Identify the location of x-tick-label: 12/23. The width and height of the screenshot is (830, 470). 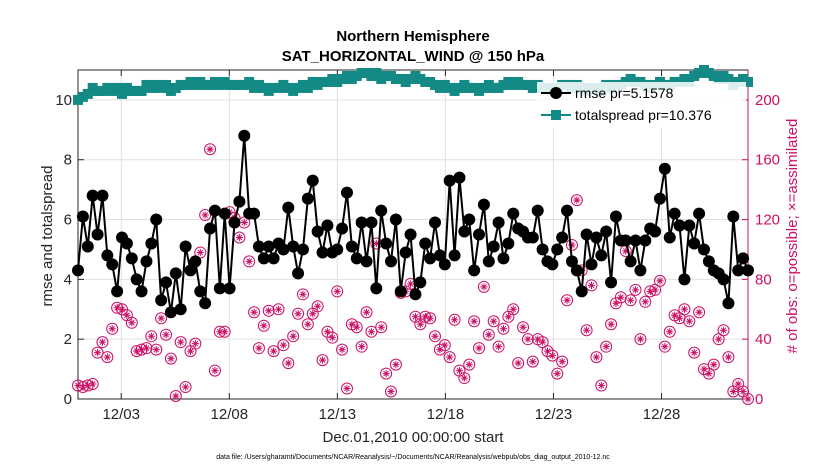
(554, 414).